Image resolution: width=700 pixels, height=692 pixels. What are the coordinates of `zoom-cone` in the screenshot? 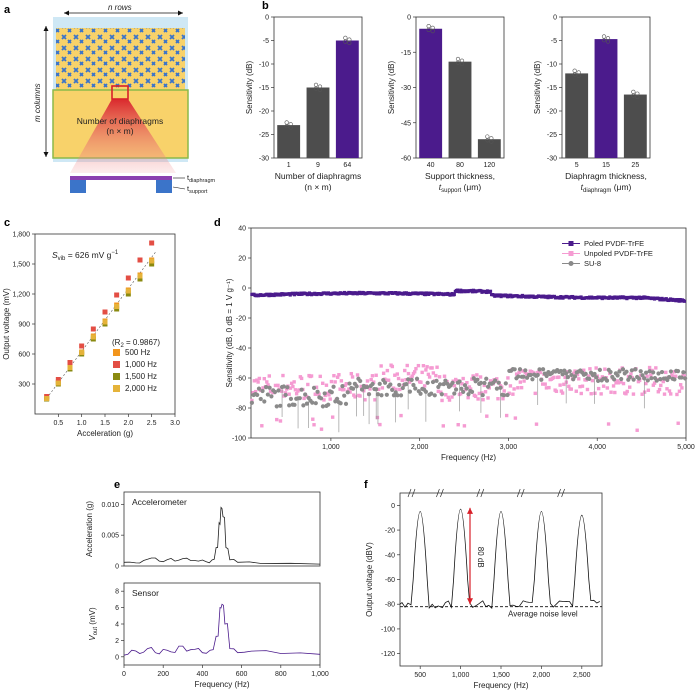 It's located at (123, 136).